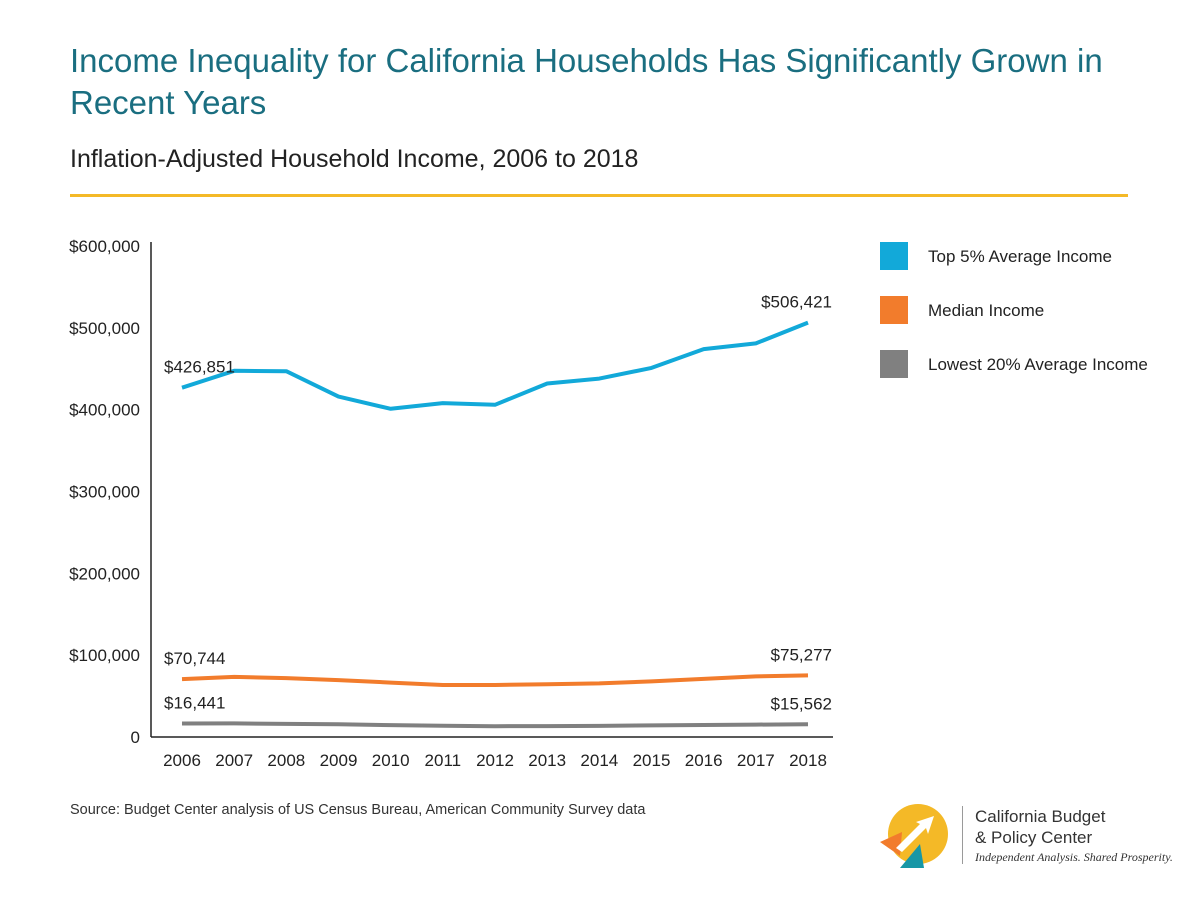 This screenshot has height=900, width=1200. What do you see at coordinates (495, 725) in the screenshot?
I see `series-line-lowest20` at bounding box center [495, 725].